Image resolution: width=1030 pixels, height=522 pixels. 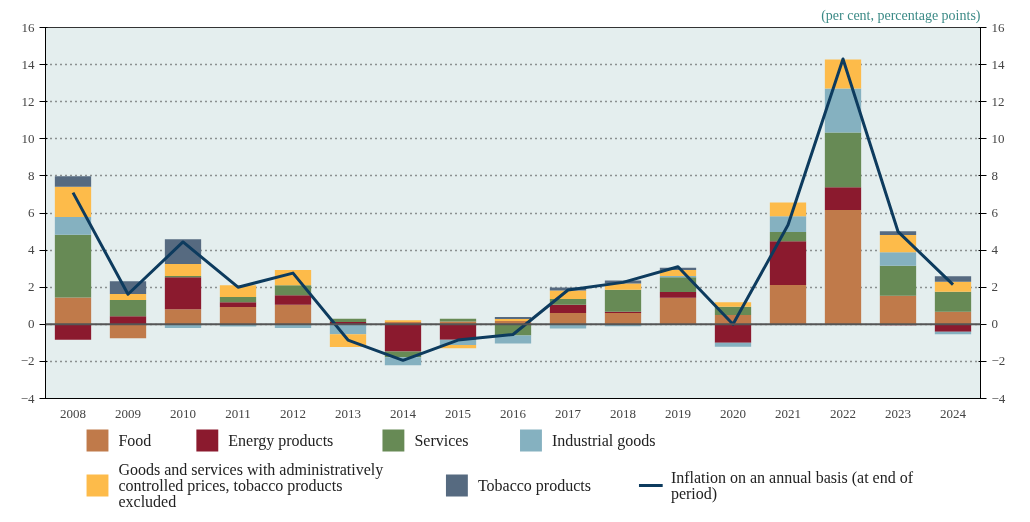 What do you see at coordinates (568, 413) in the screenshot?
I see `x-tick-label: 2017` at bounding box center [568, 413].